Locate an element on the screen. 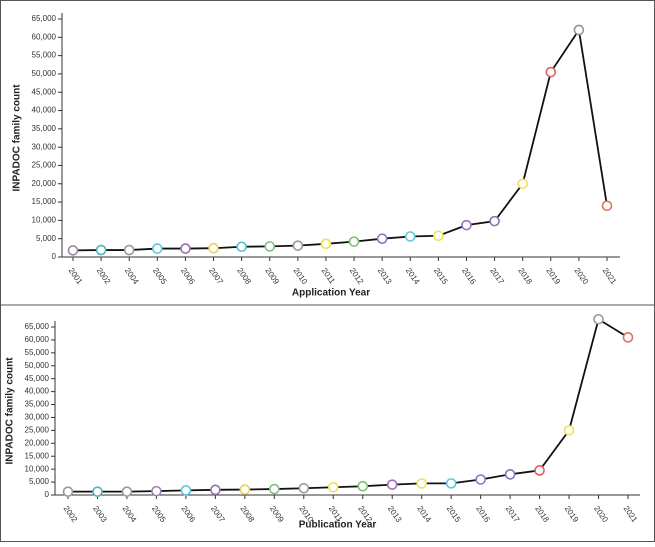 This screenshot has height=547, width=655. x-axis-title: Publication Year is located at coordinates (338, 525).